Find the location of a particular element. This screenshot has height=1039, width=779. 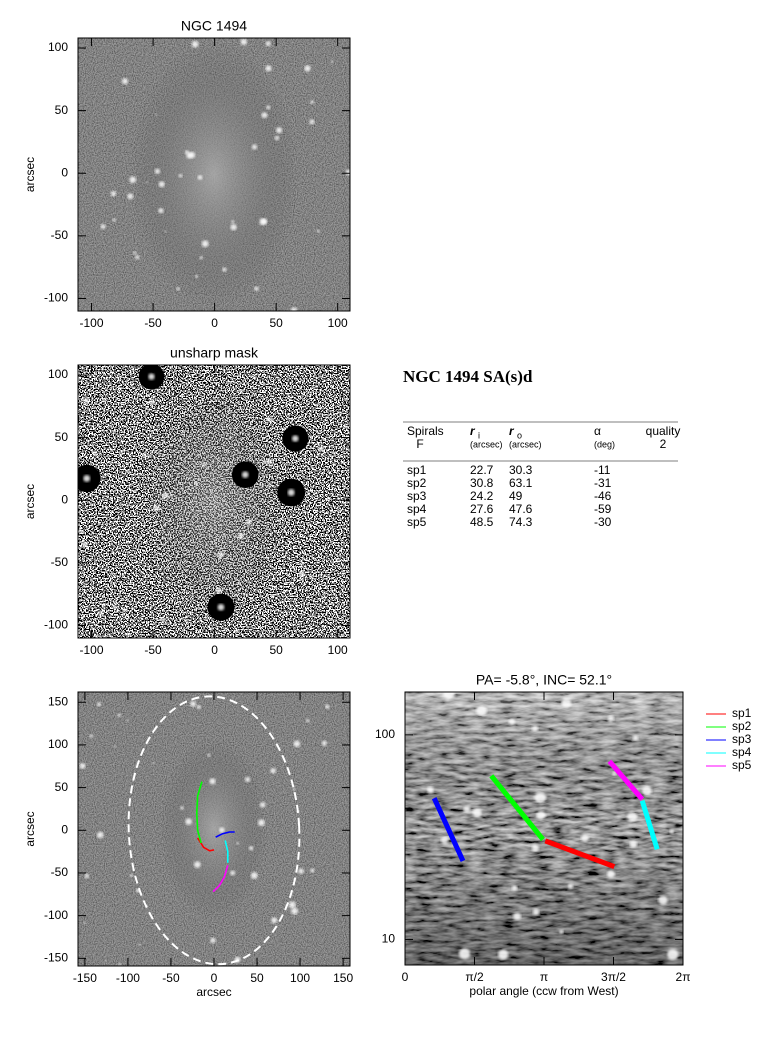

y-tick-label: 100 is located at coordinates (385, 734).